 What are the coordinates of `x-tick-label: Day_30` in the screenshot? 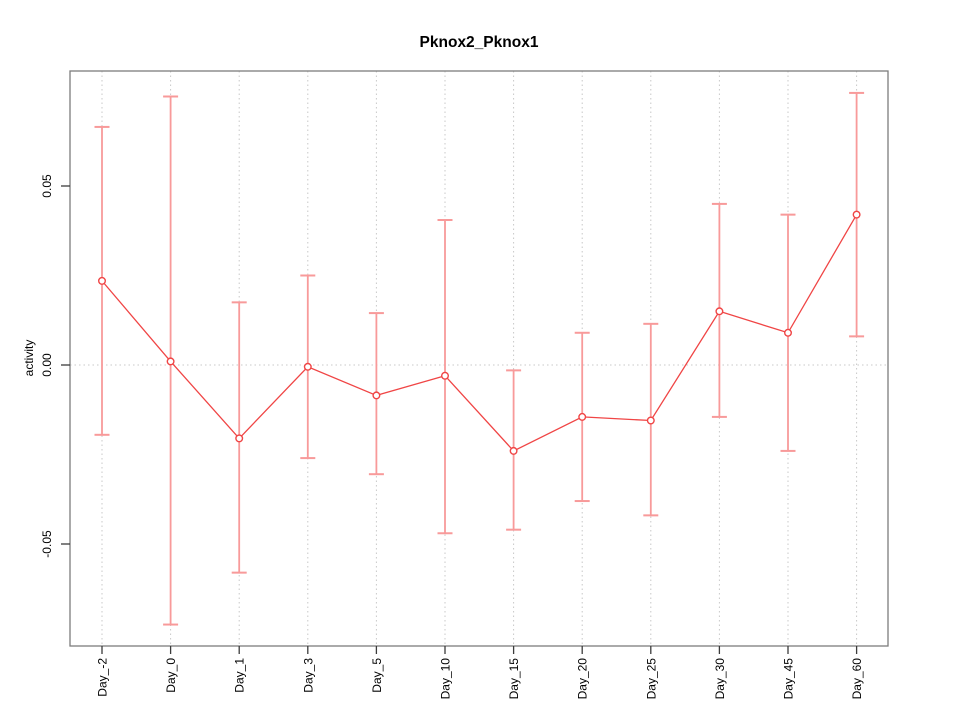 It's located at (720, 679).